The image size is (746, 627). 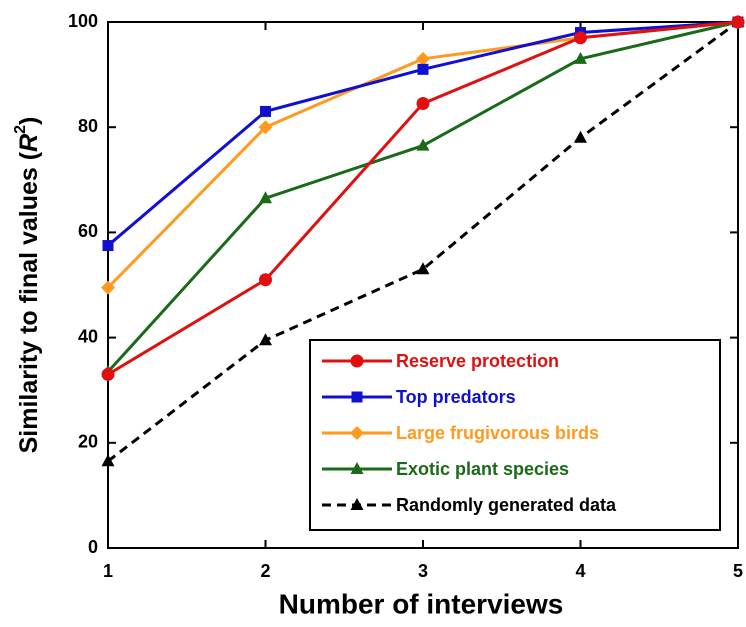 What do you see at coordinates (580, 571) in the screenshot?
I see `x-tick-label: 4` at bounding box center [580, 571].